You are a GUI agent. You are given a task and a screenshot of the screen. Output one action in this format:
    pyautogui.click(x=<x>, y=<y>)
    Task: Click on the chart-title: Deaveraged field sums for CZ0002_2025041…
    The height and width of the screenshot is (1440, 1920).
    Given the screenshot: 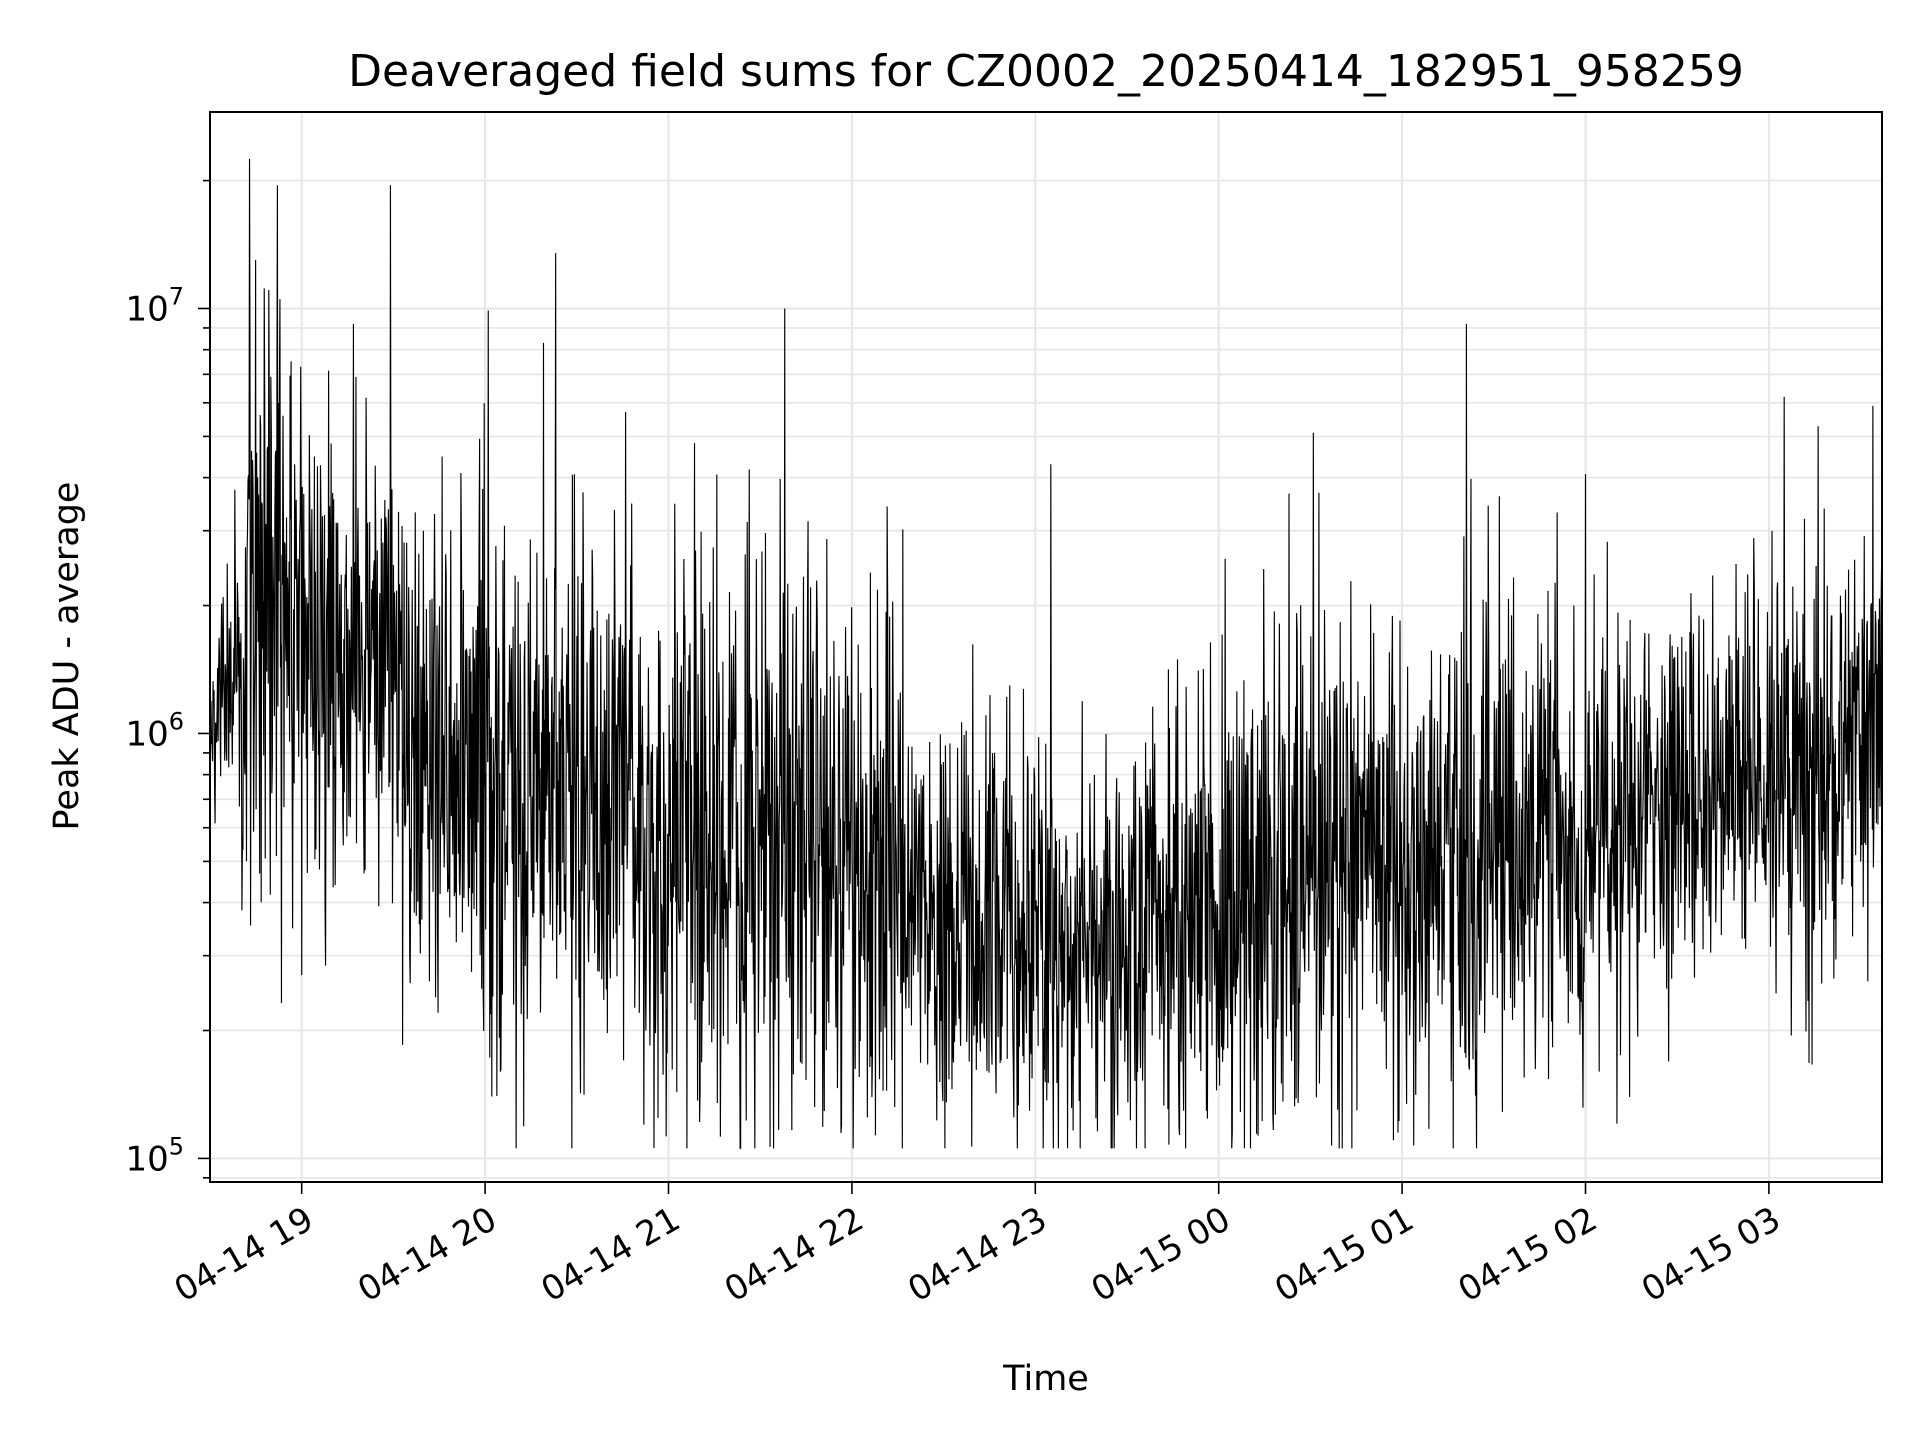 What is the action you would take?
    pyautogui.click(x=1046, y=71)
    